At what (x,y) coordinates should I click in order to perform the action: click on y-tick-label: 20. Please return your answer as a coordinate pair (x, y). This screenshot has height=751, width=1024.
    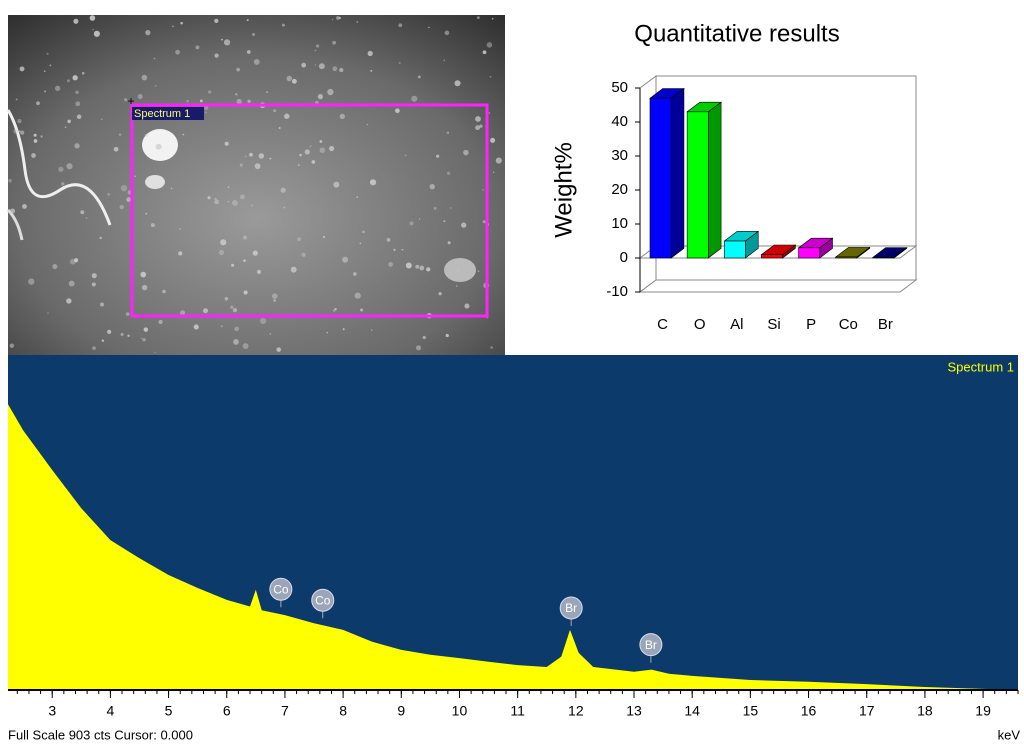
    Looking at the image, I should click on (619, 189).